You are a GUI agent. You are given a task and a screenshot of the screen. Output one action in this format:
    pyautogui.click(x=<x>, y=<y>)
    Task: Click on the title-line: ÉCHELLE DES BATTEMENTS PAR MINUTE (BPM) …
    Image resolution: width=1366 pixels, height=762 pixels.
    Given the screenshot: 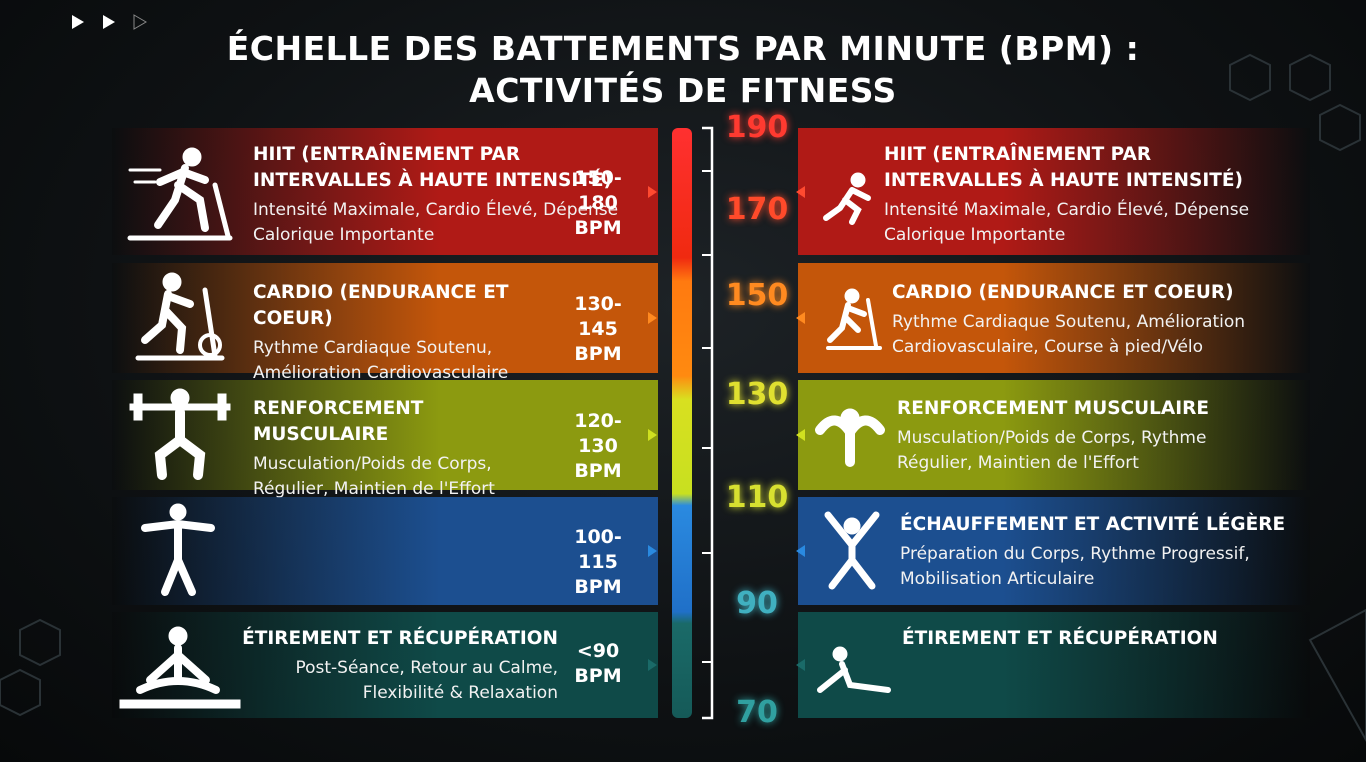 What is the action you would take?
    pyautogui.click(x=683, y=48)
    